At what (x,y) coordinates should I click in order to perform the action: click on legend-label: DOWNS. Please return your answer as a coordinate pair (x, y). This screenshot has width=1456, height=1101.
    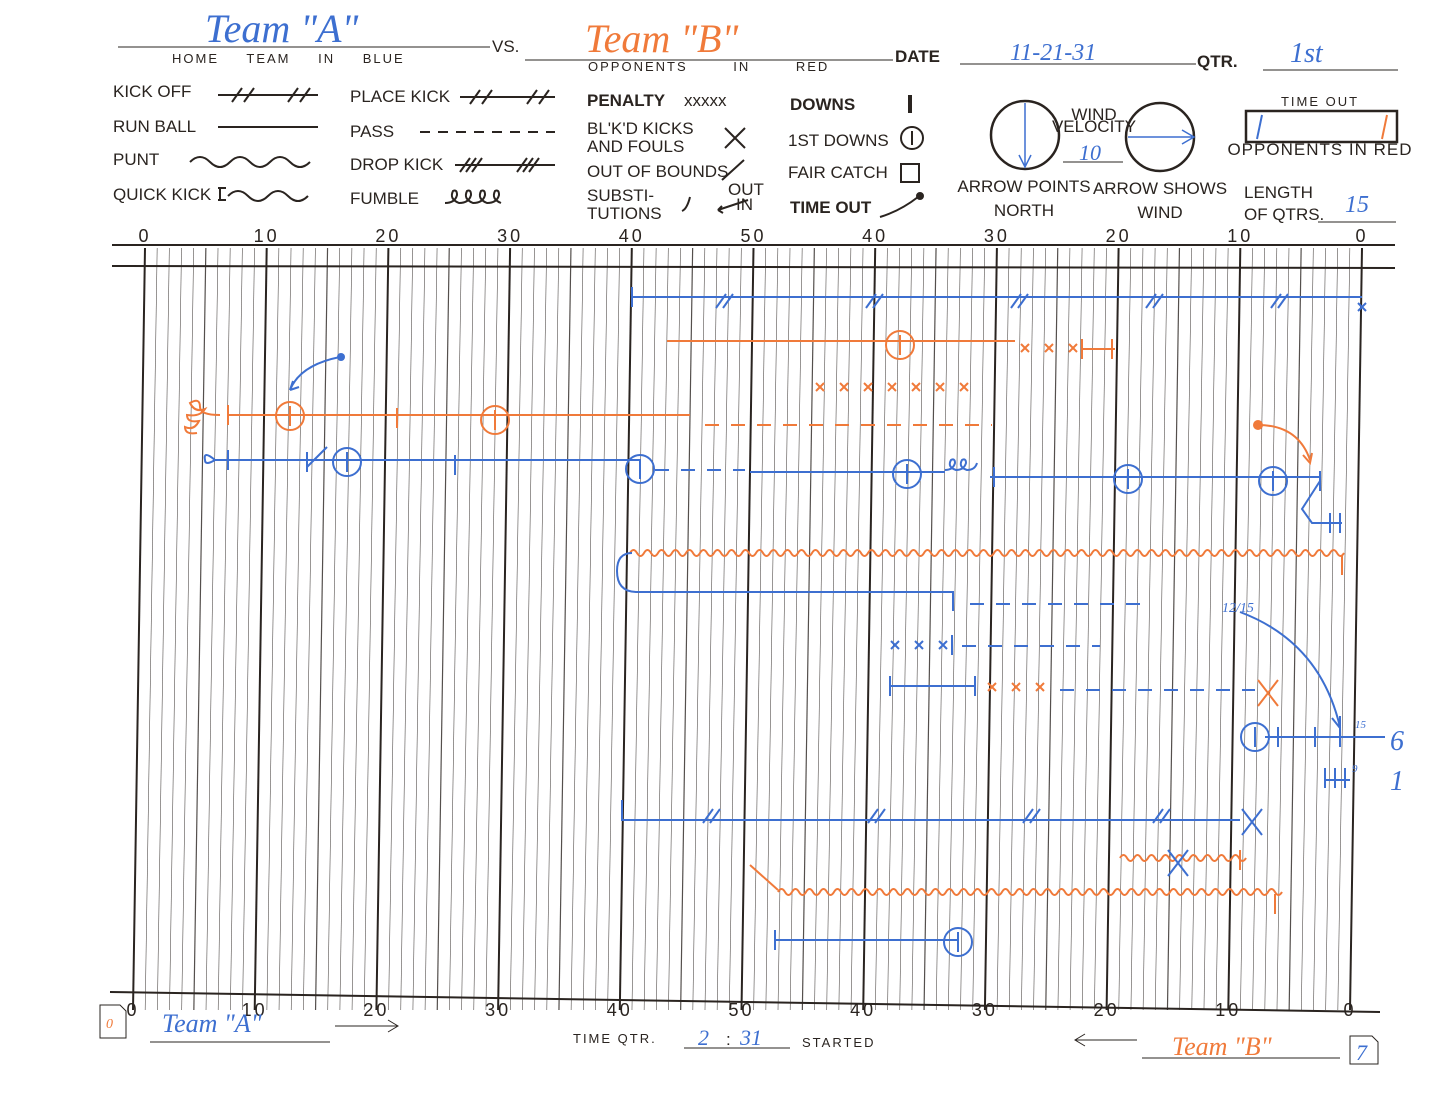
    Looking at the image, I should click on (822, 104).